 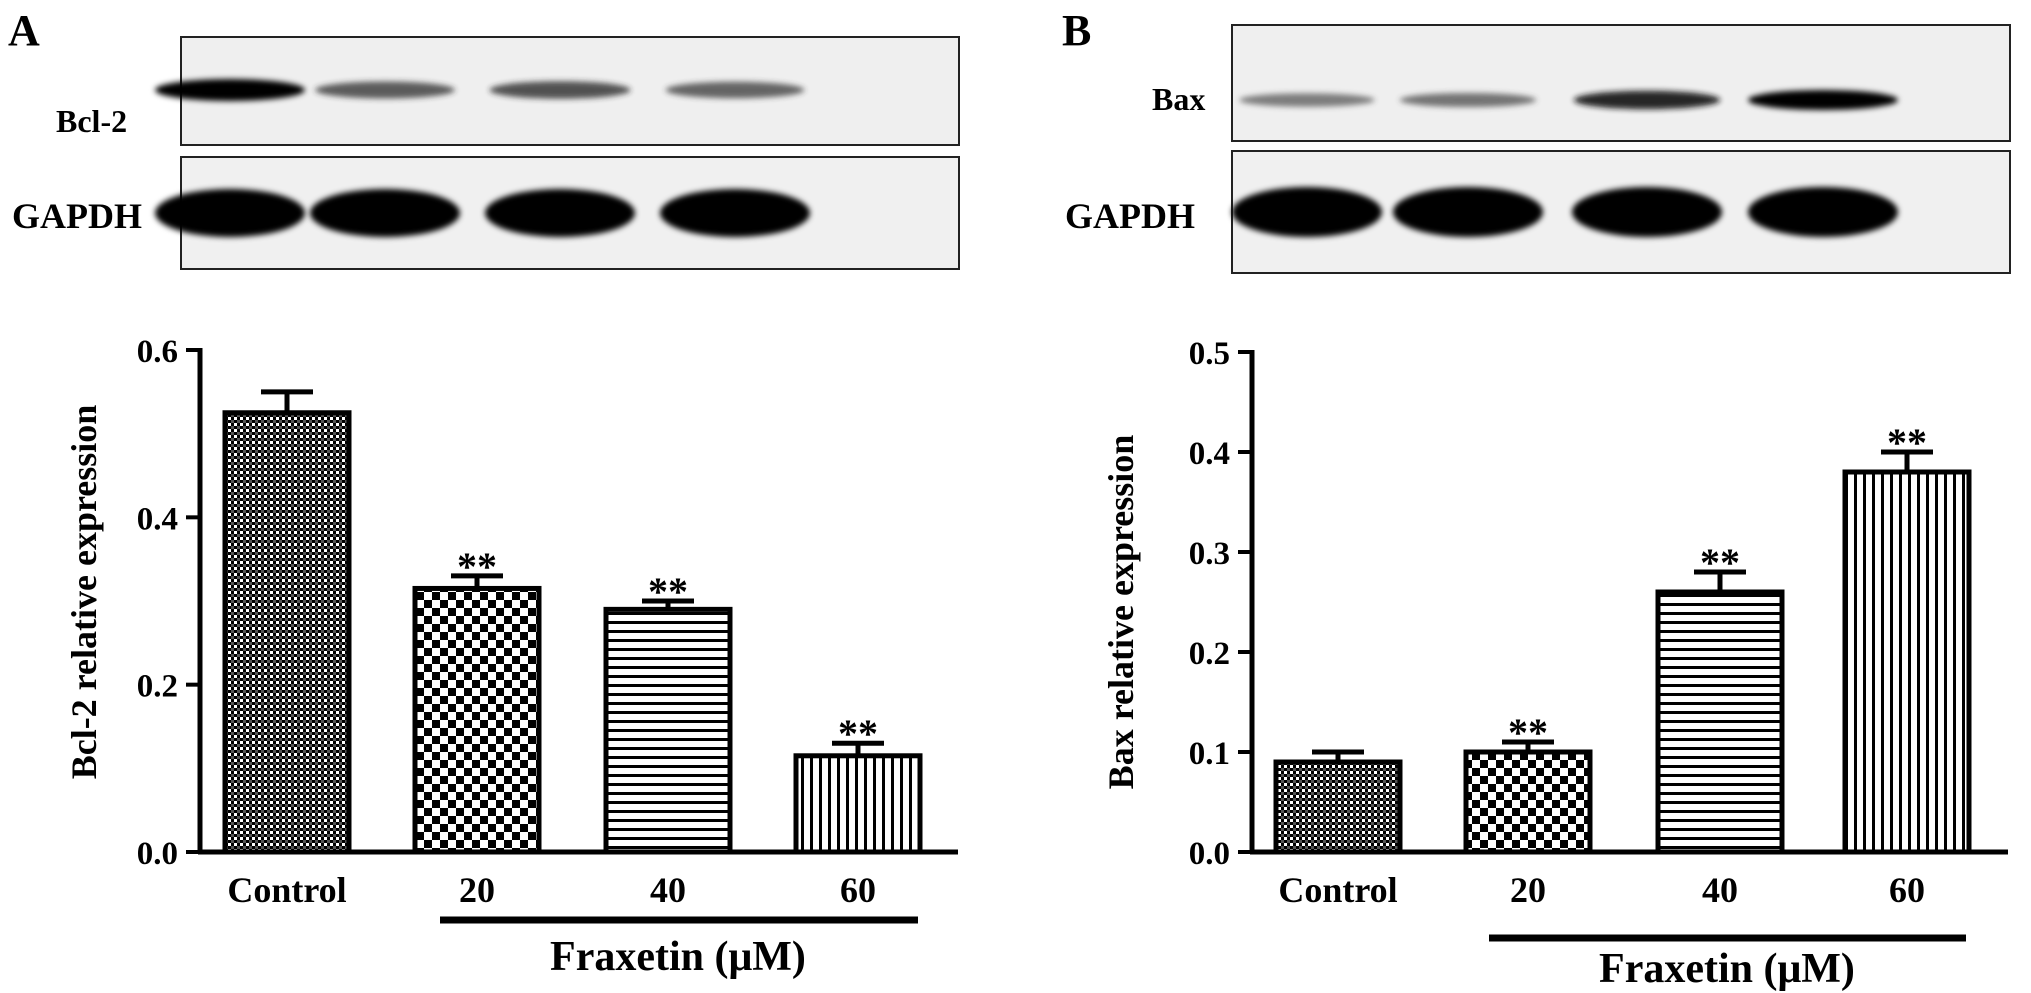 I want to click on chart-b-ylabel: Bax relative expression, so click(x=1121, y=612).